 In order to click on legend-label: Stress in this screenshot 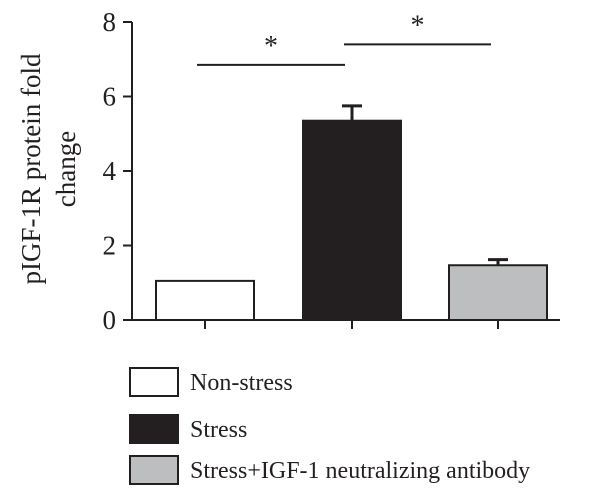, I will do `click(218, 430)`.